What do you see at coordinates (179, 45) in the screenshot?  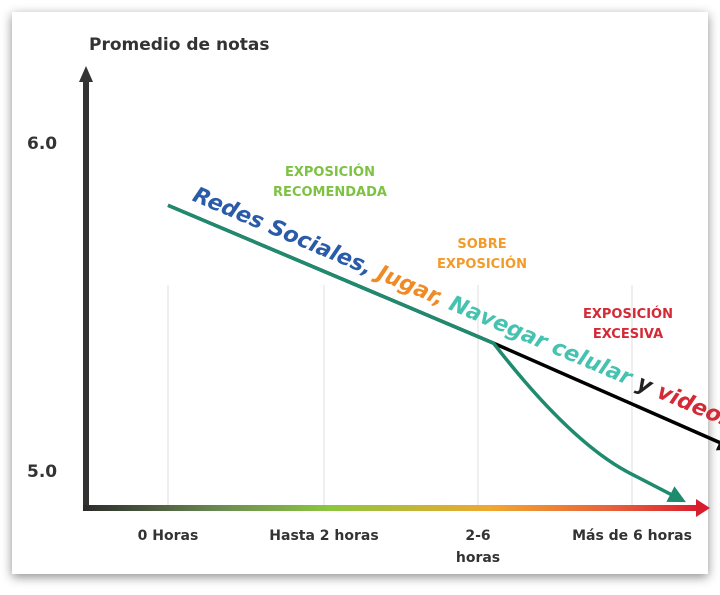 I see `y-axis-title: Promedio de notas` at bounding box center [179, 45].